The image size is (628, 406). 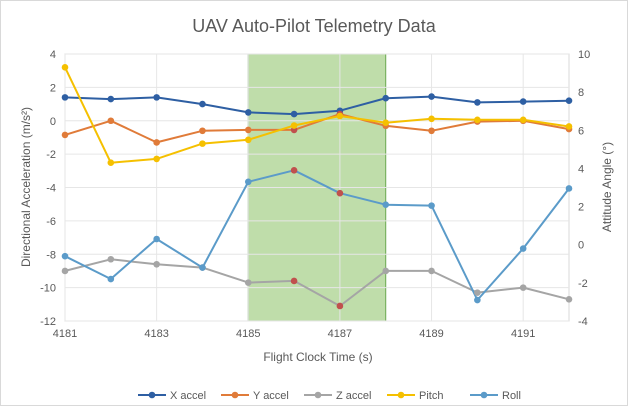 I want to click on y-left-tick-label: -4, so click(x=51, y=189).